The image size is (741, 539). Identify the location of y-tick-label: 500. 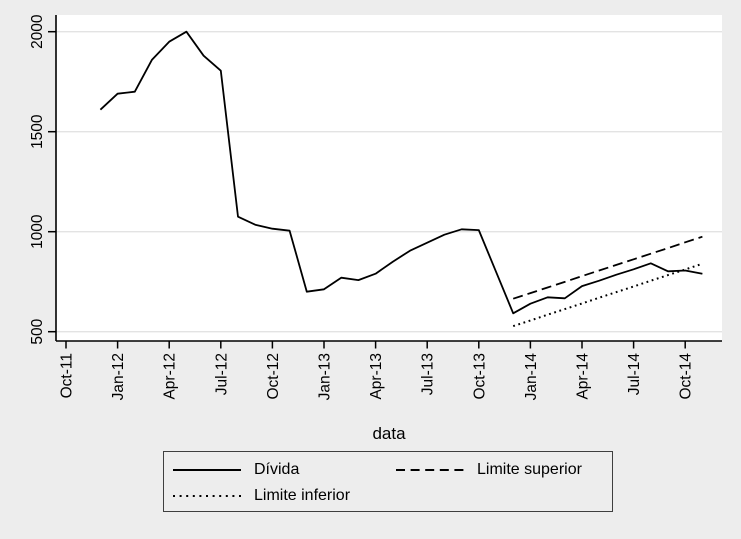
(37, 331).